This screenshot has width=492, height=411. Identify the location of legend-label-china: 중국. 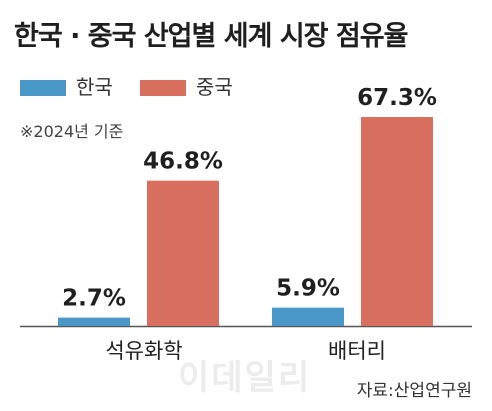
(214, 87).